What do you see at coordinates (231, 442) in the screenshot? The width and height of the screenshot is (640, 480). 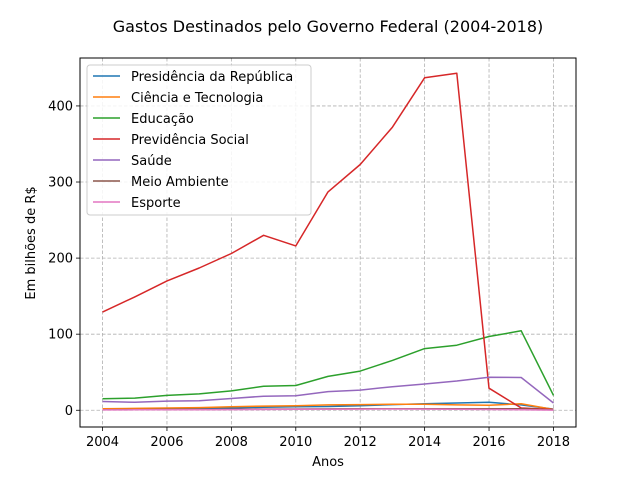 I see `x-tick-label: 2008` at bounding box center [231, 442].